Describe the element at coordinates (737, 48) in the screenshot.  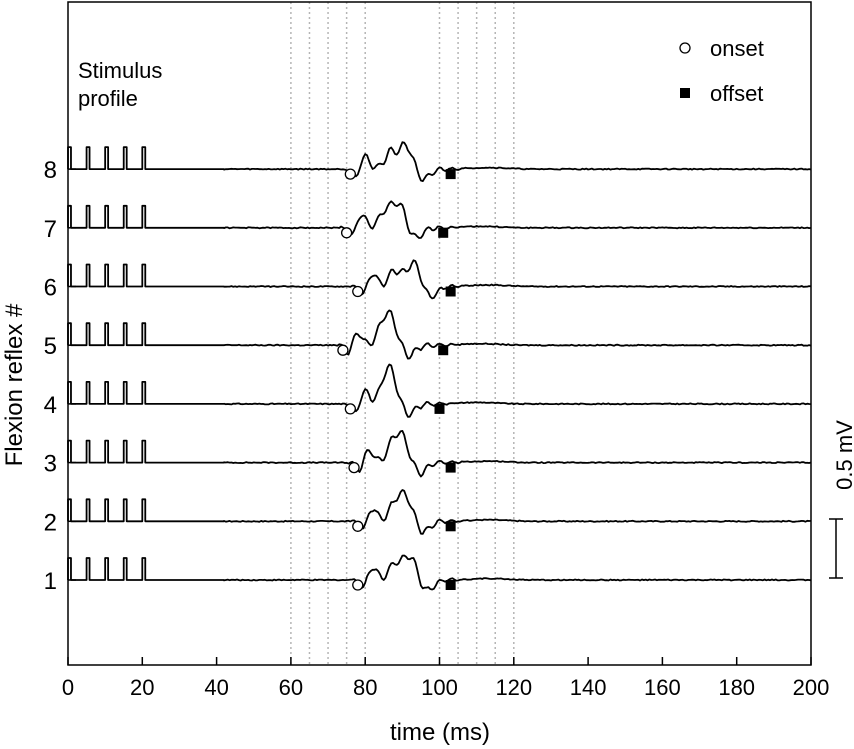
I see `legend-onset-label: onset` at that location.